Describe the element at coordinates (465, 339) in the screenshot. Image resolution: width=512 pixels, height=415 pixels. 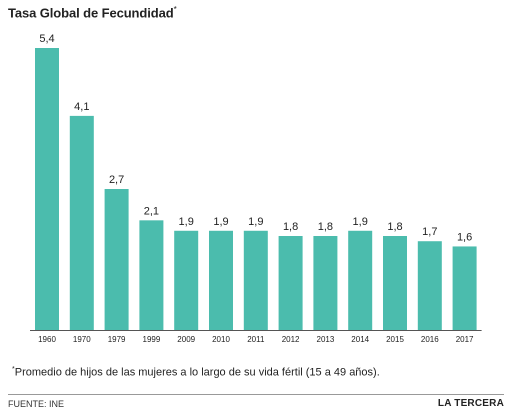
I see `x-tick-label: 2017` at that location.